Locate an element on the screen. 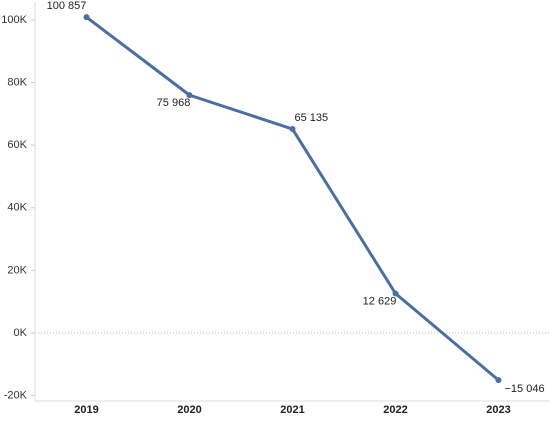 The height and width of the screenshot is (425, 550). x-tick-label: 2023 is located at coordinates (498, 410).